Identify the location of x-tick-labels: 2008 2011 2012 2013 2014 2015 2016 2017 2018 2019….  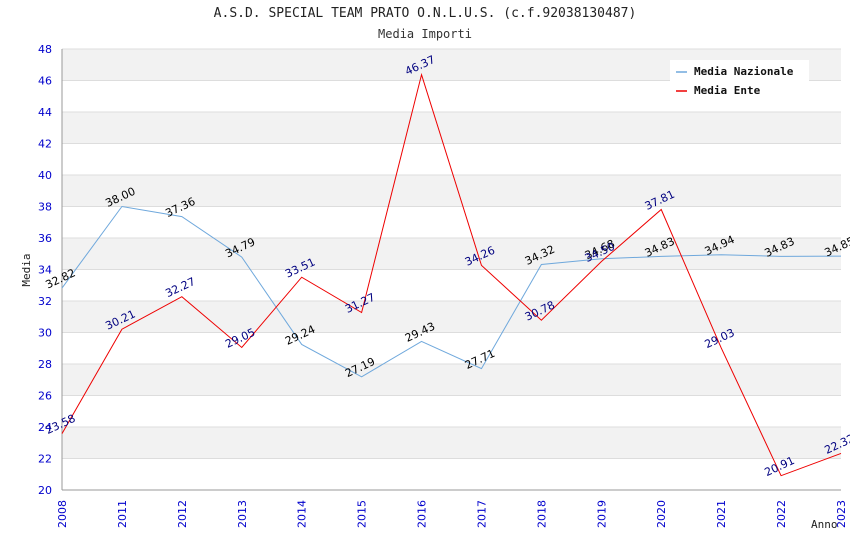
(452, 514).